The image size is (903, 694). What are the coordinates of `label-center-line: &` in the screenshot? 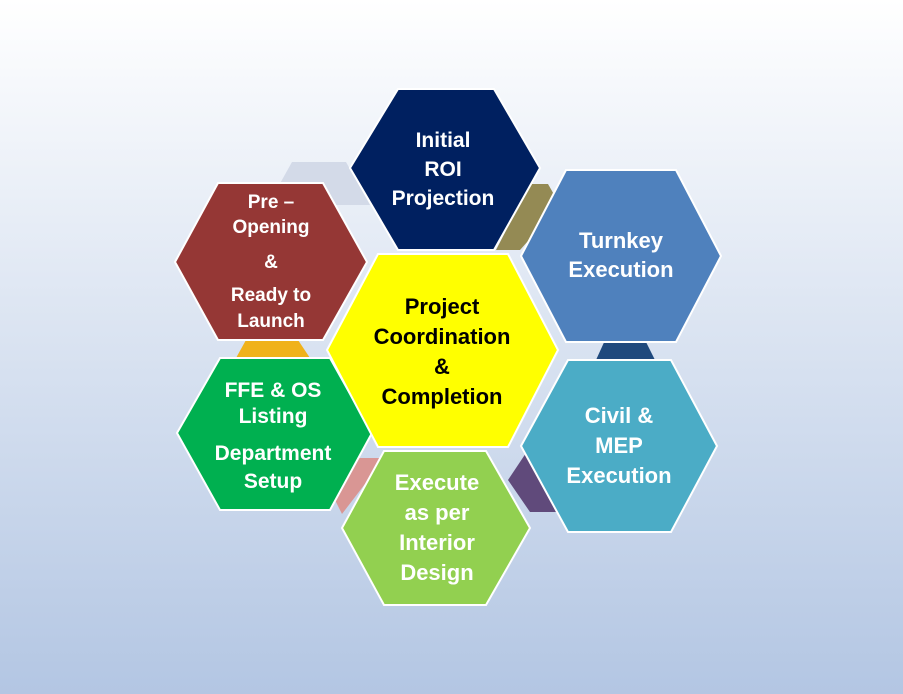 It's located at (442, 366).